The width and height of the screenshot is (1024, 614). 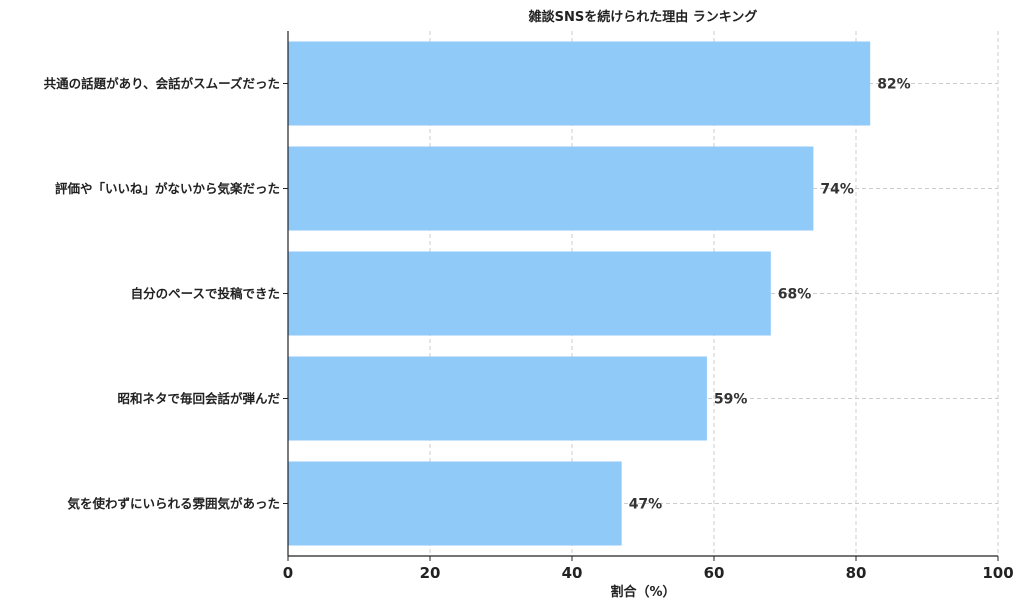 What do you see at coordinates (646, 505) in the screenshot?
I see `value-label: 47%` at bounding box center [646, 505].